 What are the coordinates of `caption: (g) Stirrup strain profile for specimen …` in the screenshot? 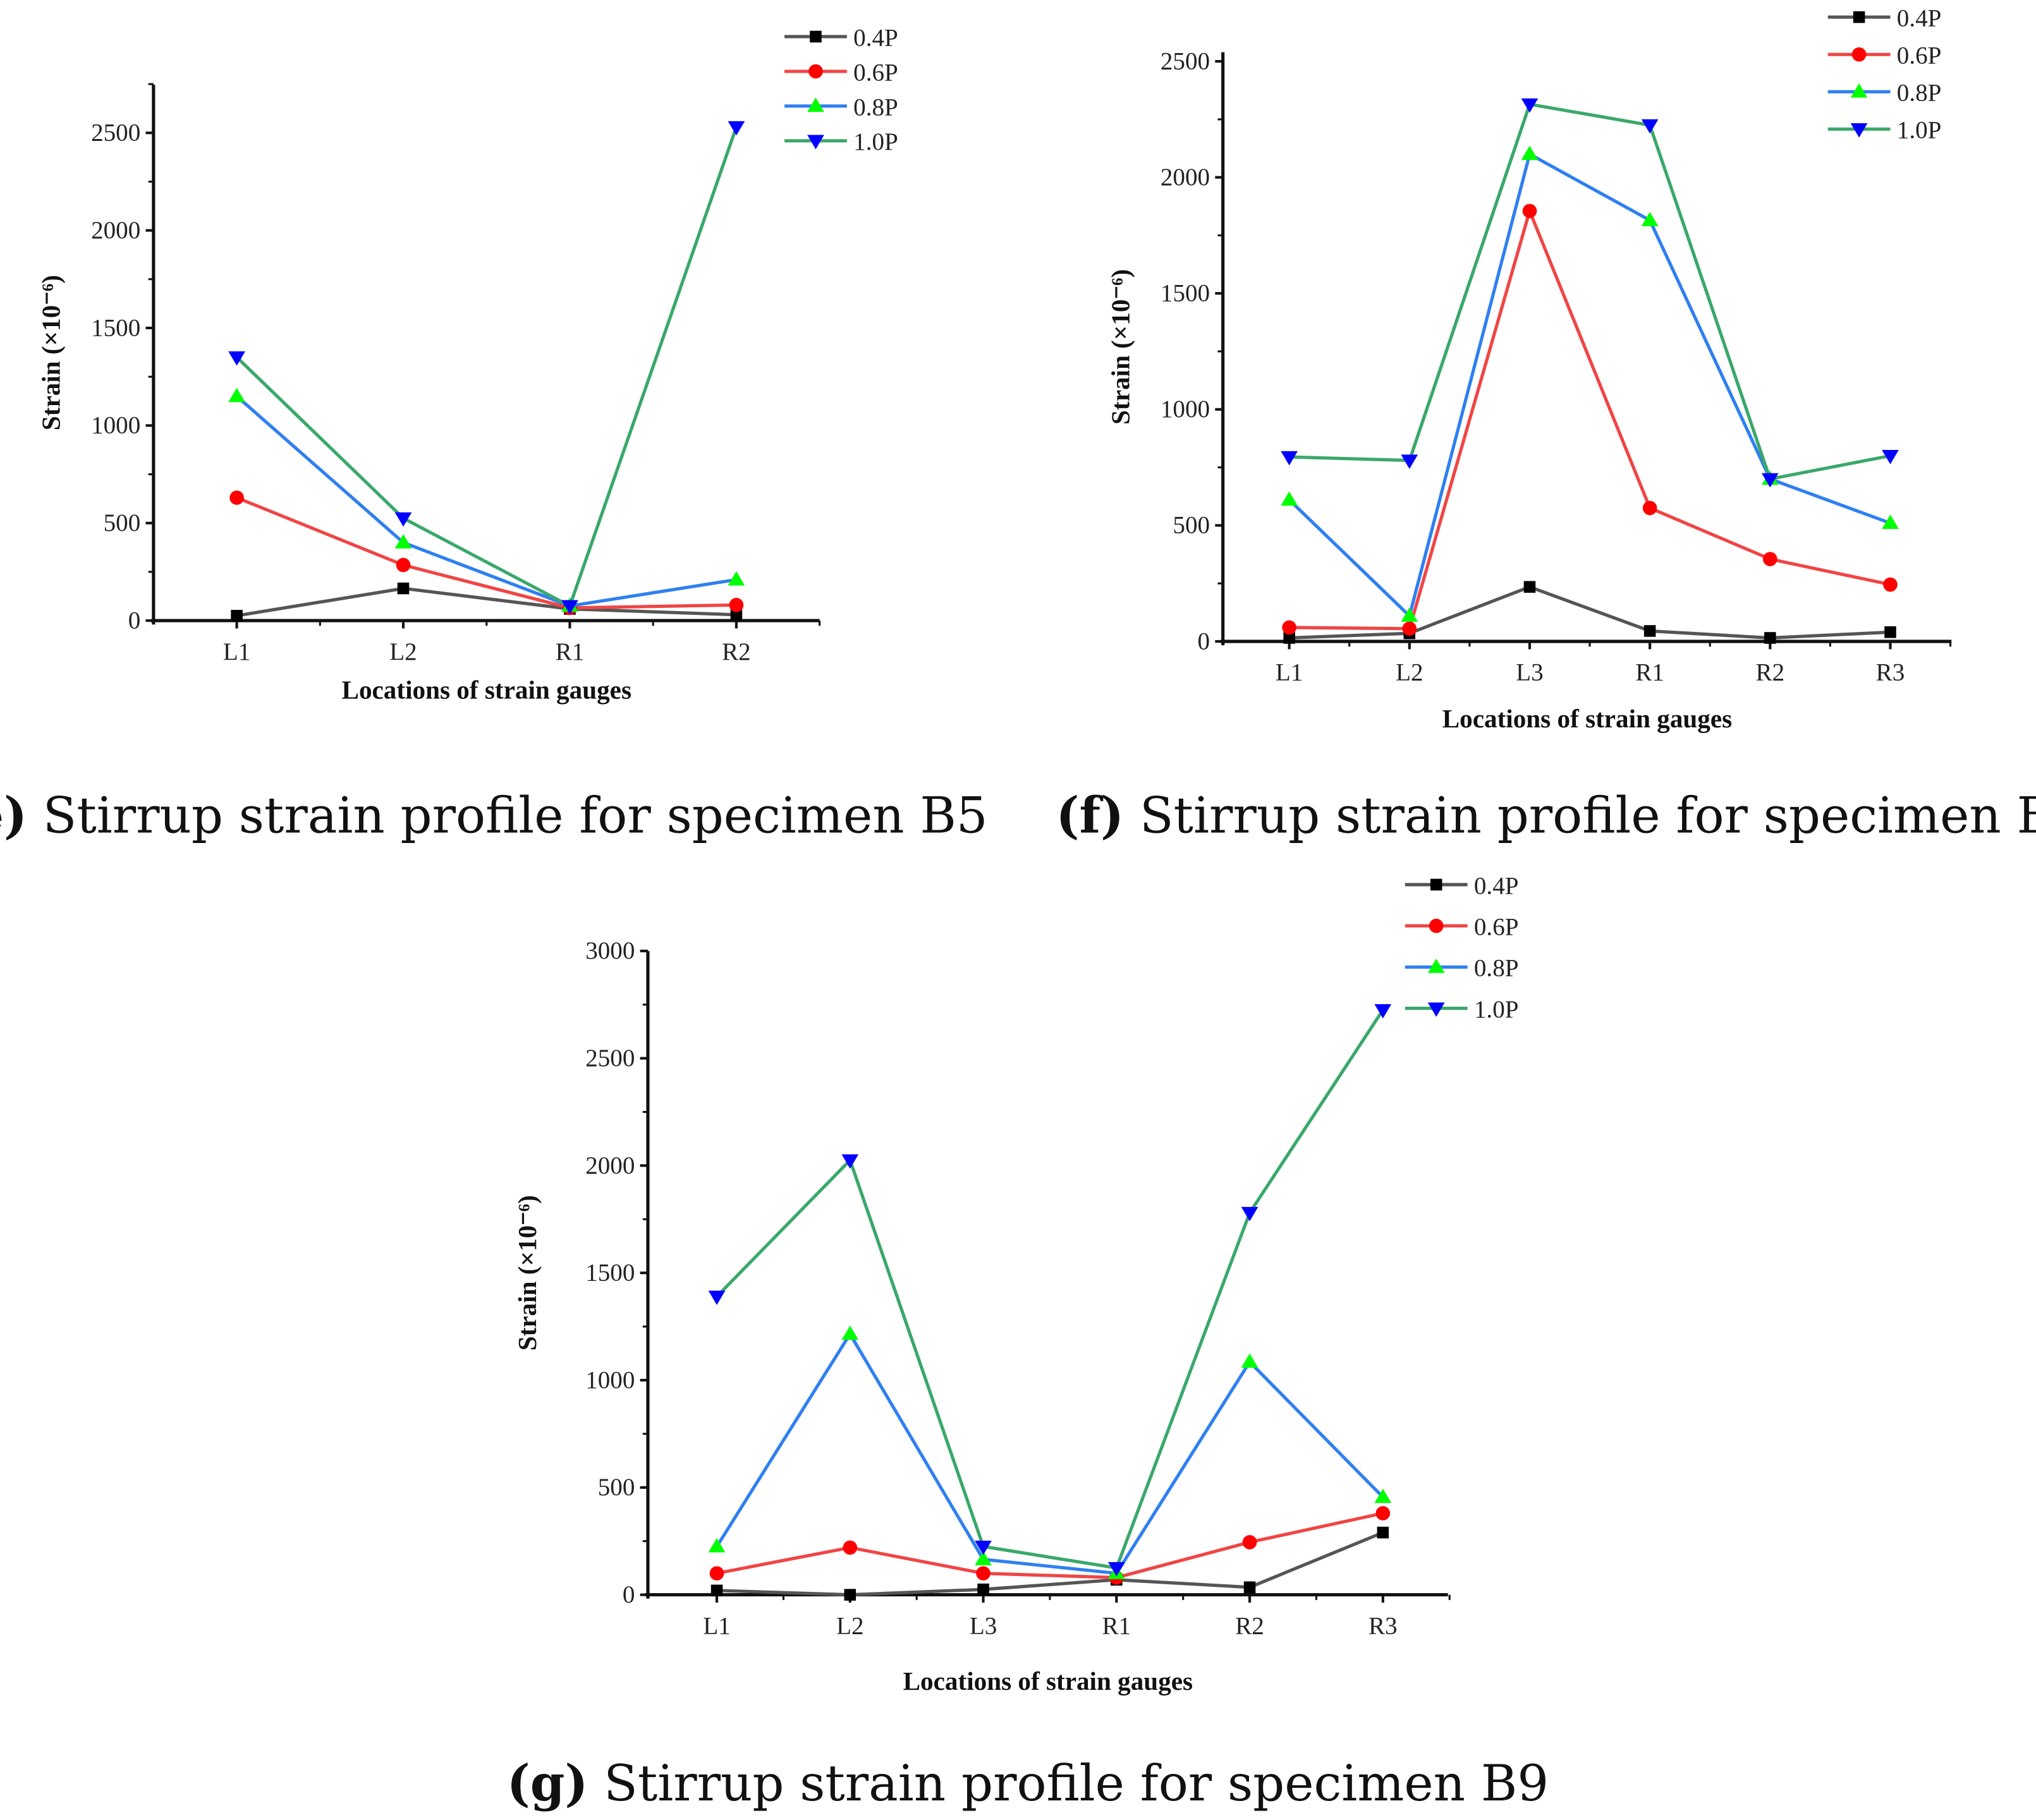 It's located at (1028, 1783).